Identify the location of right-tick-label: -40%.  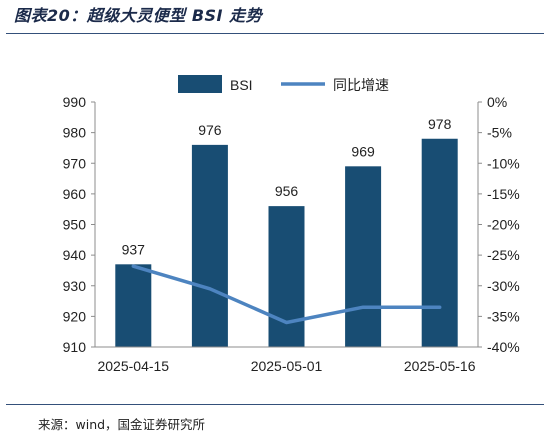
(503, 347).